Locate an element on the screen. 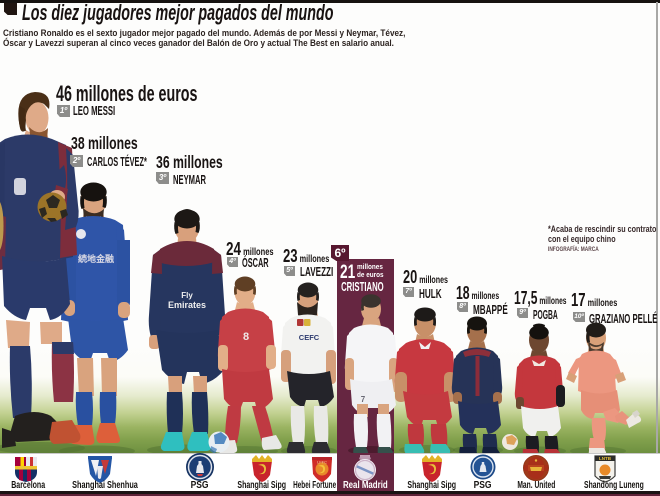 This screenshot has height=496, width=660. svg-text: 8 is located at coordinates (246, 337).